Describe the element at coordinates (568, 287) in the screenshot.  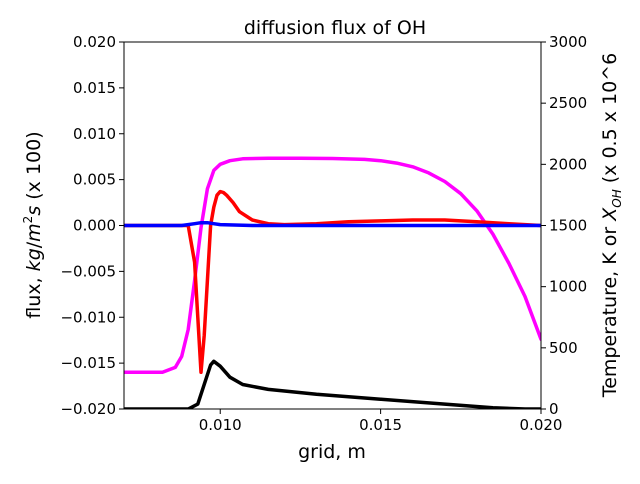
I see `y2-tick-label: 1000` at that location.